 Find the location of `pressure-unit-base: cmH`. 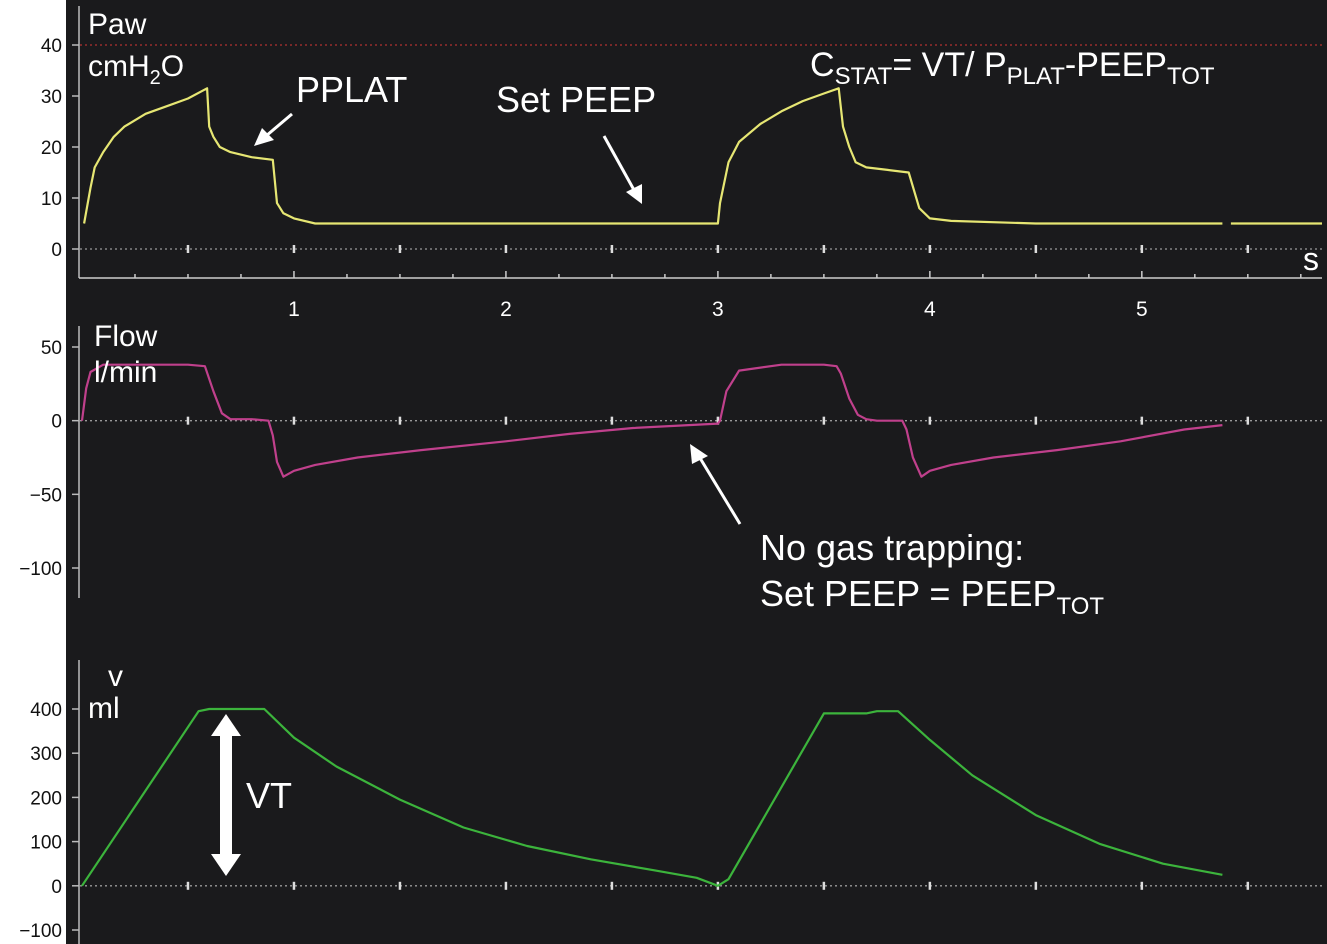

pressure-unit-base: cmH is located at coordinates (119, 66).